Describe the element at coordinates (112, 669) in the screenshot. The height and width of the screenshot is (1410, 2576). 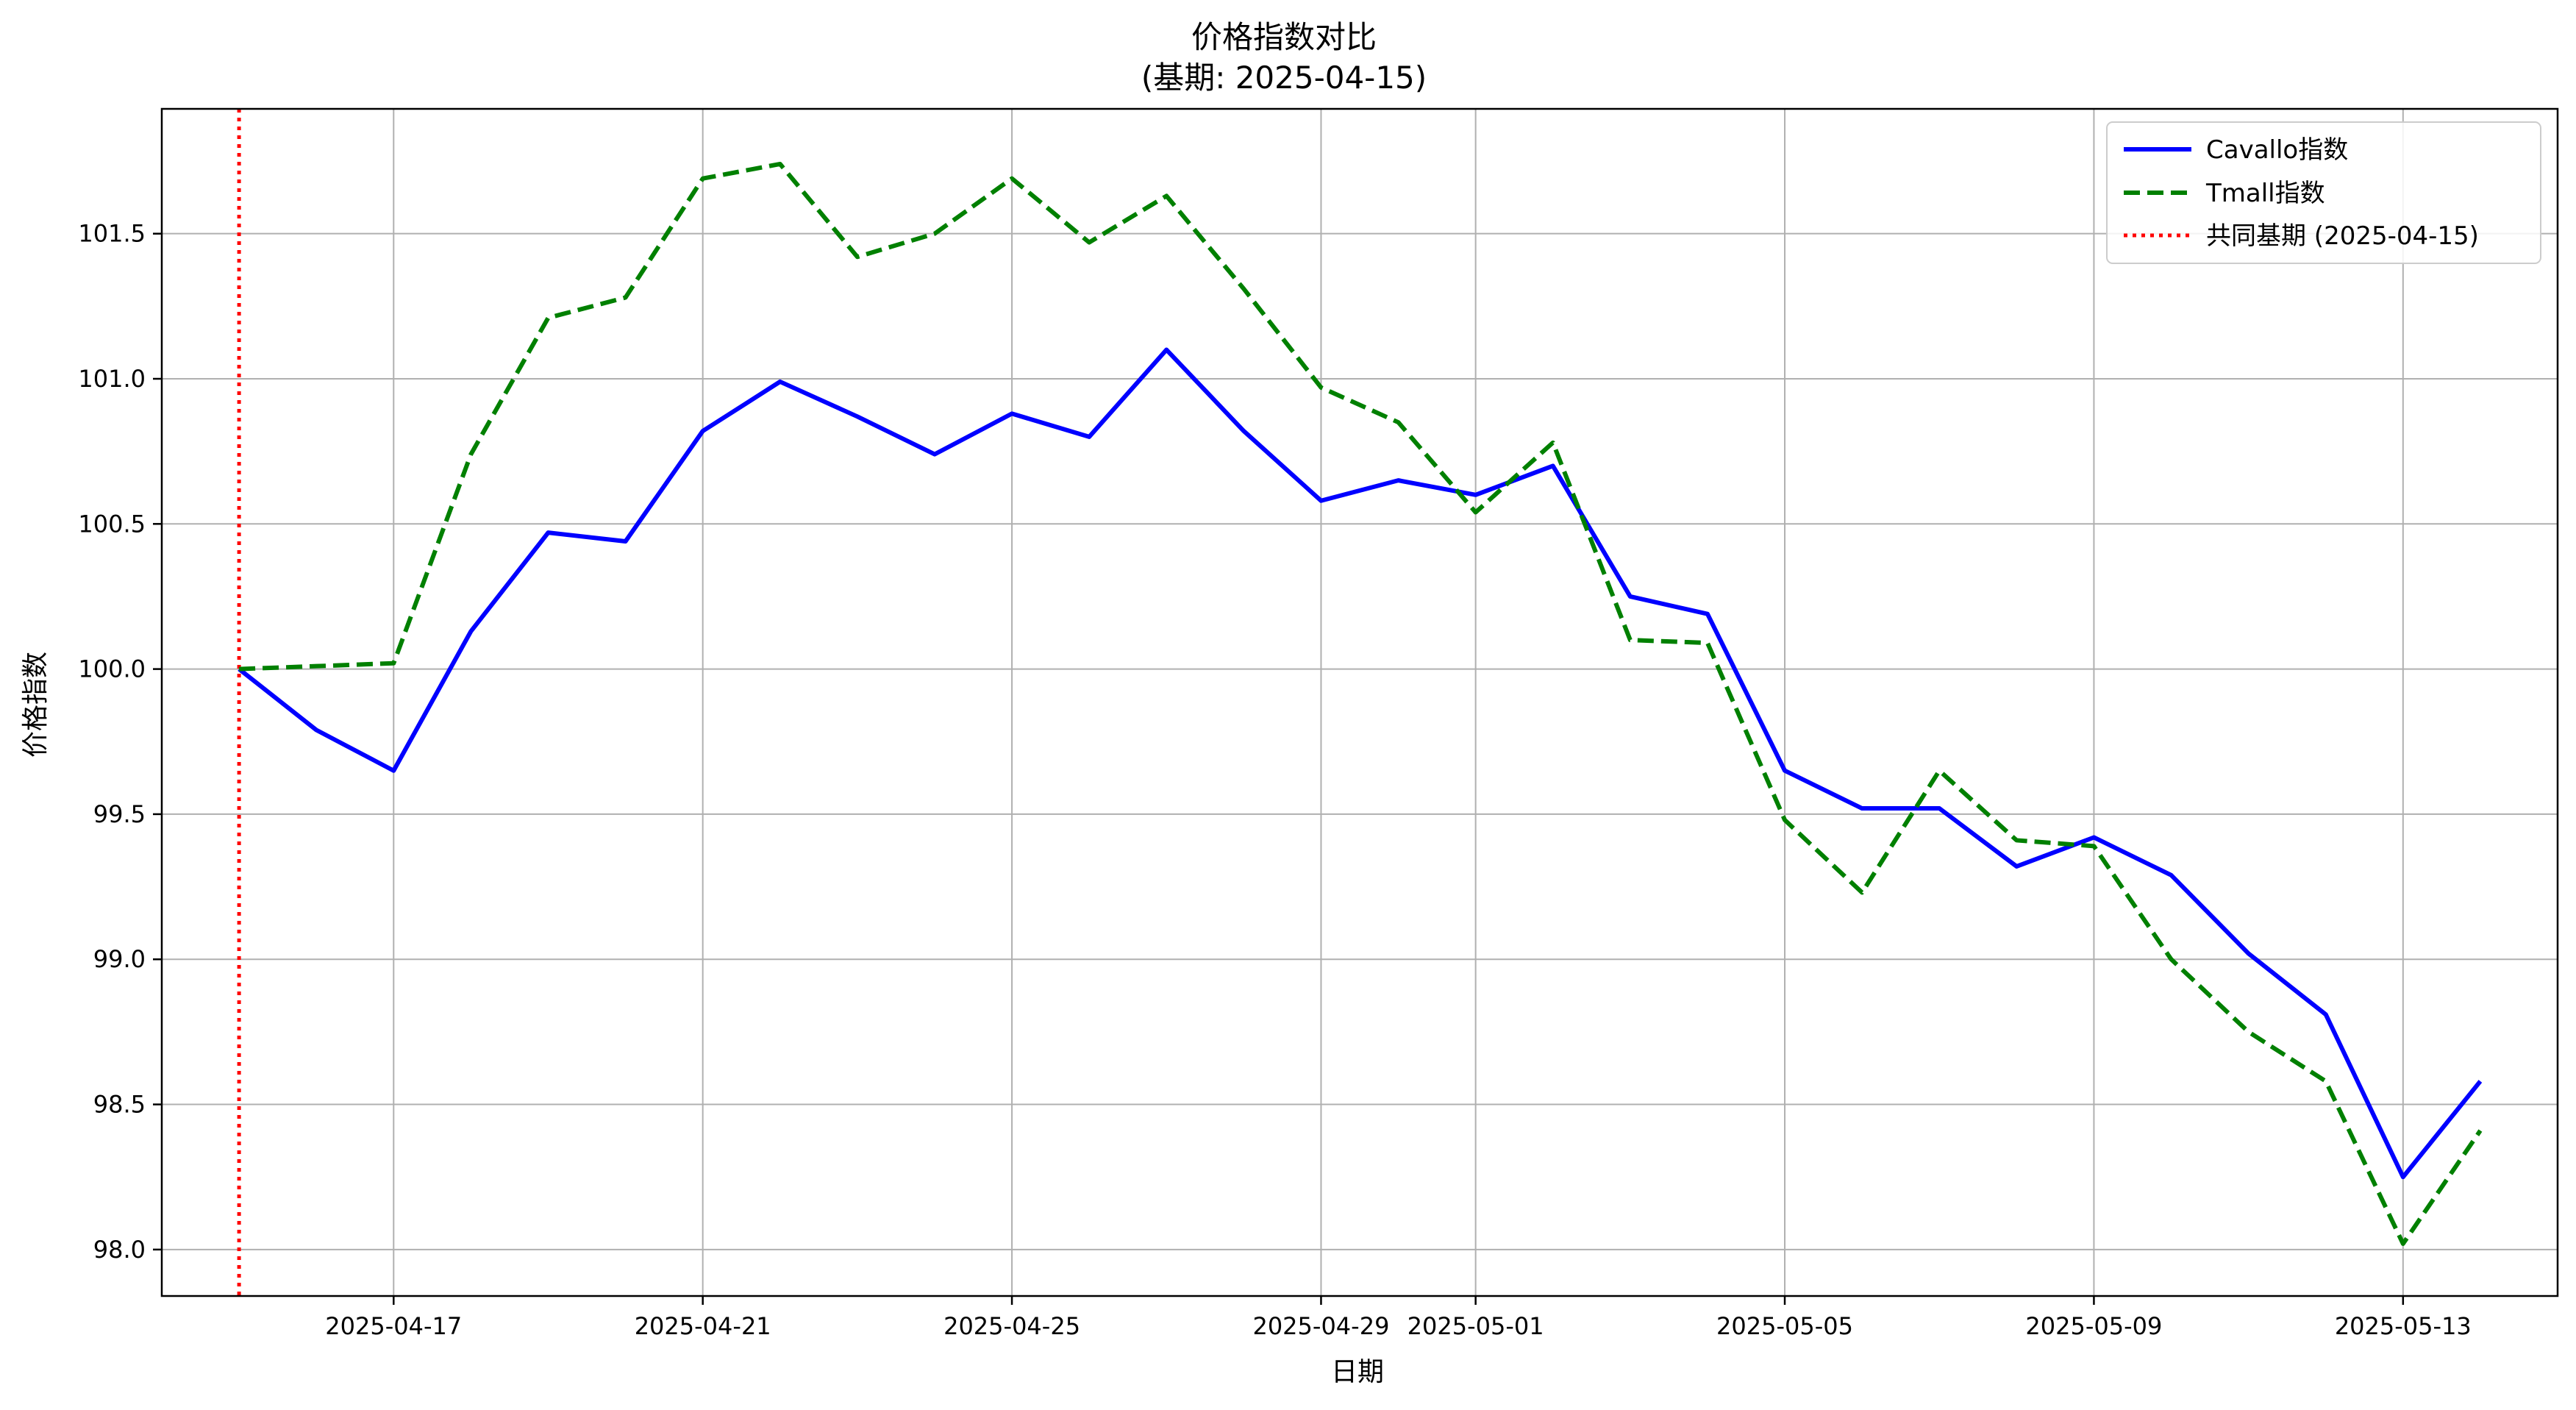
I see `y-tick-label: 100.0` at that location.